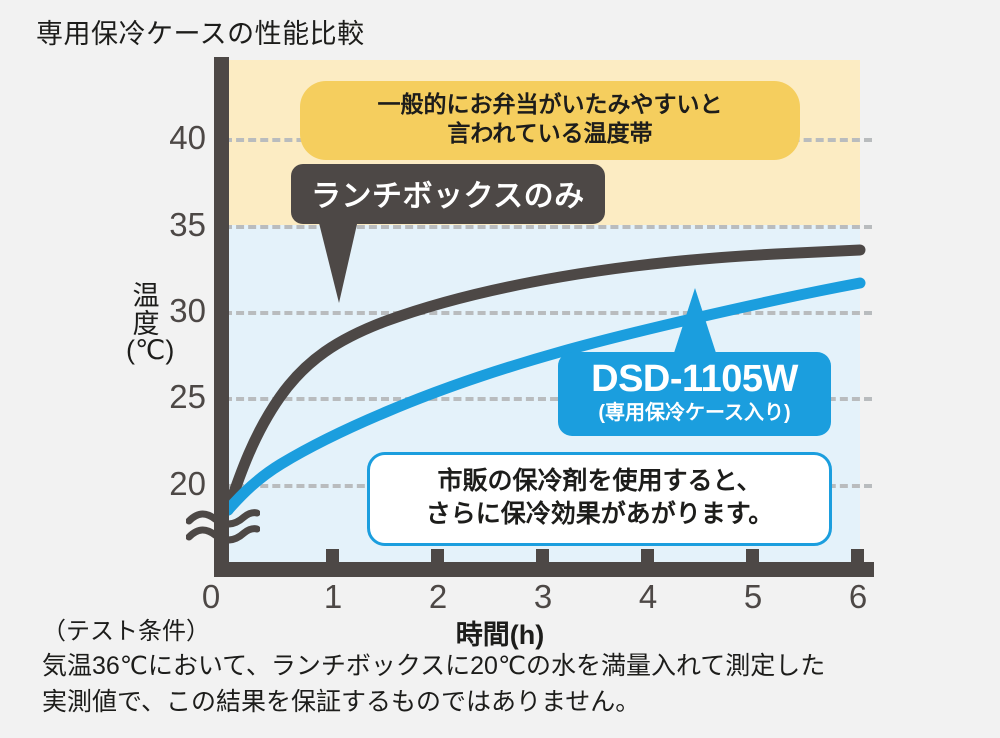  What do you see at coordinates (695, 322) in the screenshot?
I see `dsd-pointer-icon` at bounding box center [695, 322].